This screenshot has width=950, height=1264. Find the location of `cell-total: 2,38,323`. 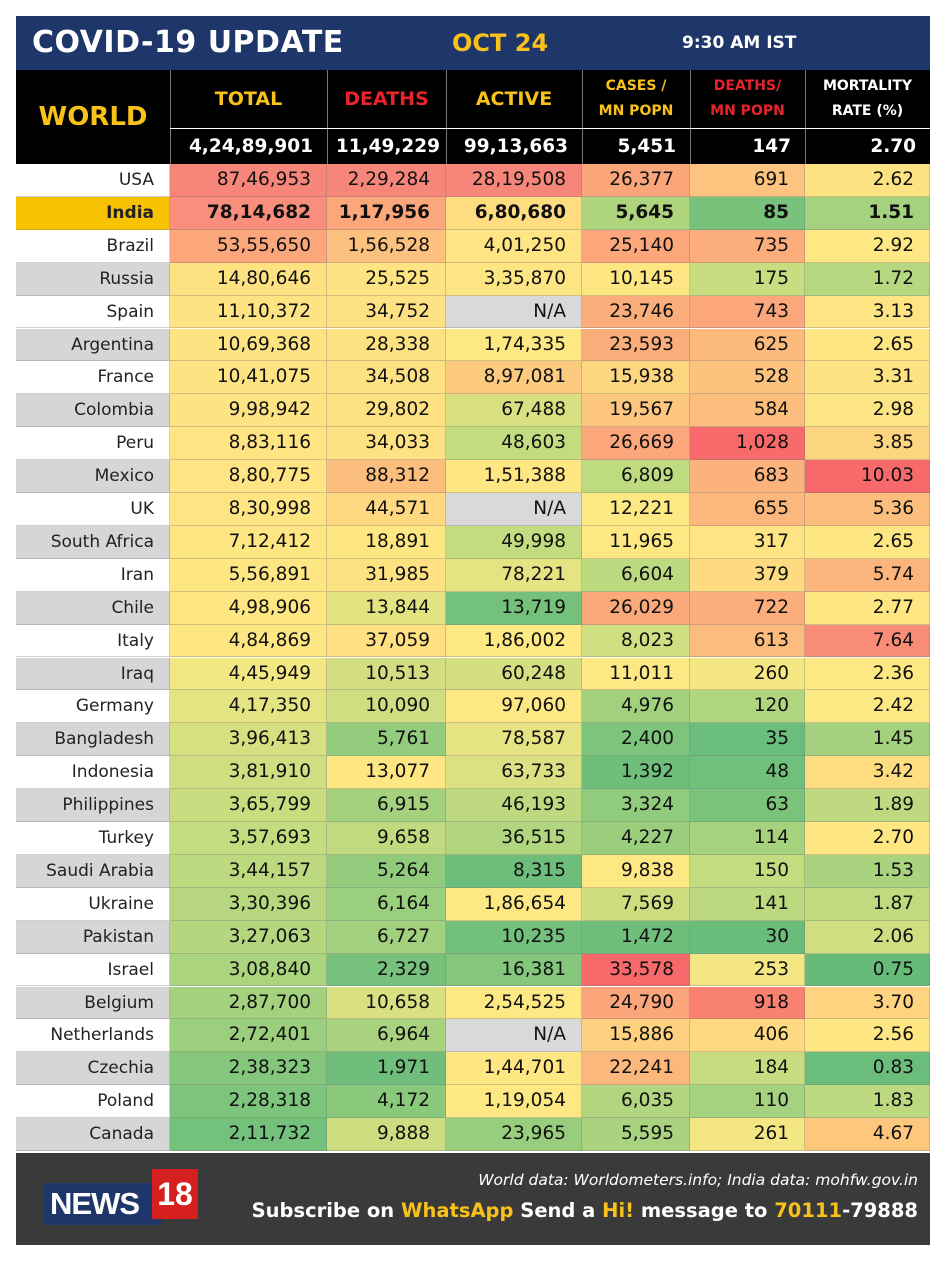

cell-total: 2,38,323 is located at coordinates (248, 1069).